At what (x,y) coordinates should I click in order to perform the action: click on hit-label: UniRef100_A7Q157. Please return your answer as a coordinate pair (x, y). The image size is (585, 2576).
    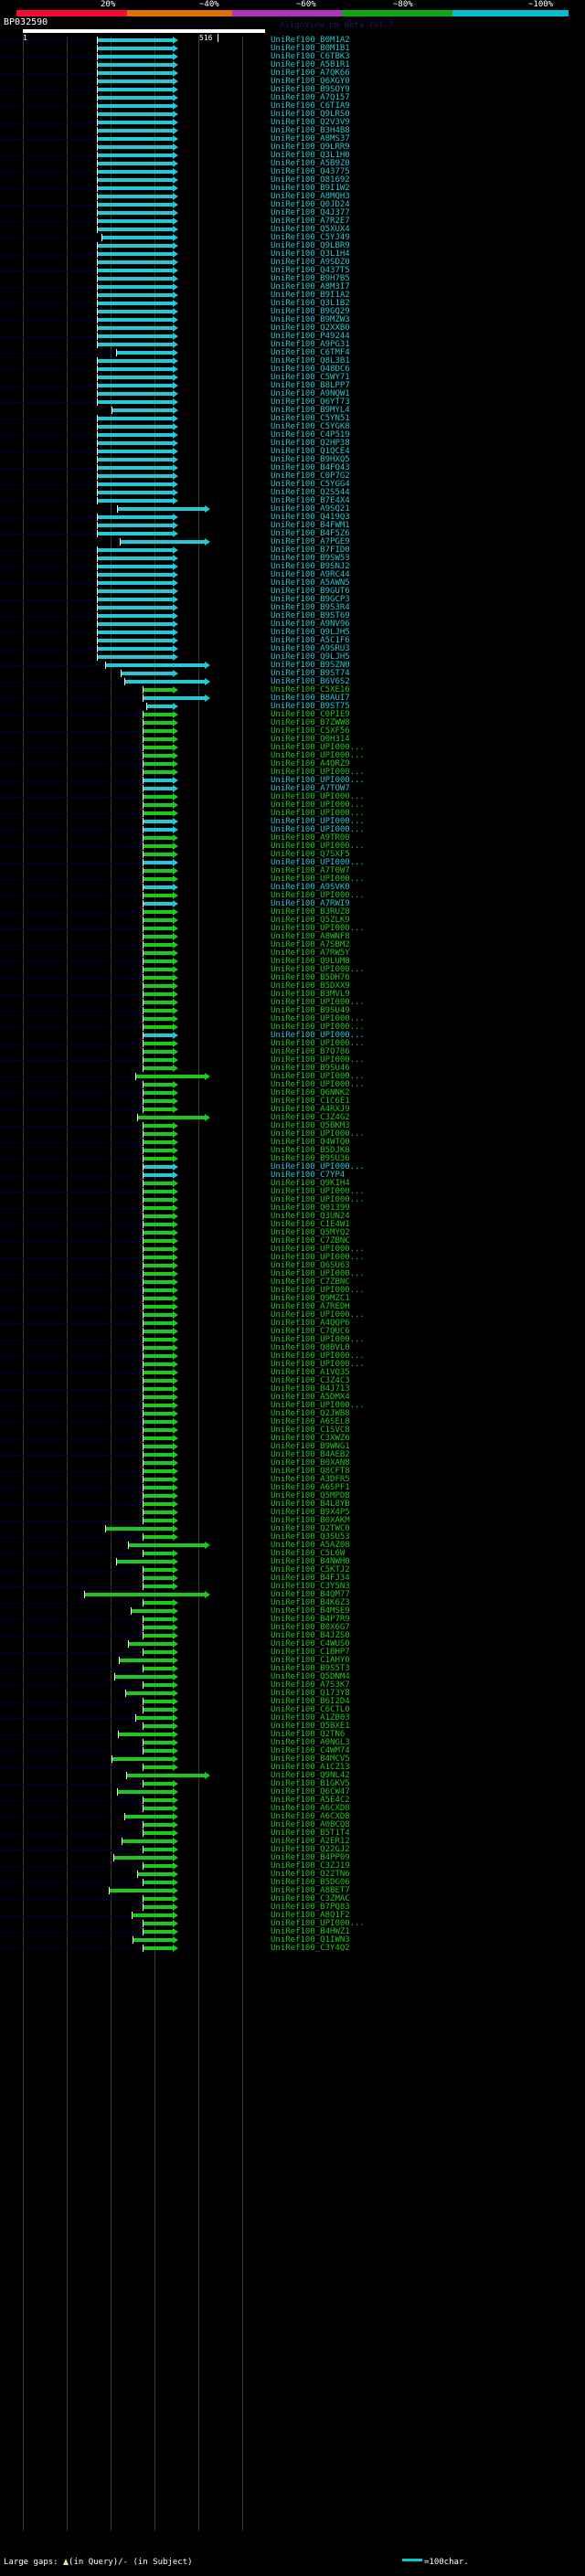
    Looking at the image, I should click on (311, 97).